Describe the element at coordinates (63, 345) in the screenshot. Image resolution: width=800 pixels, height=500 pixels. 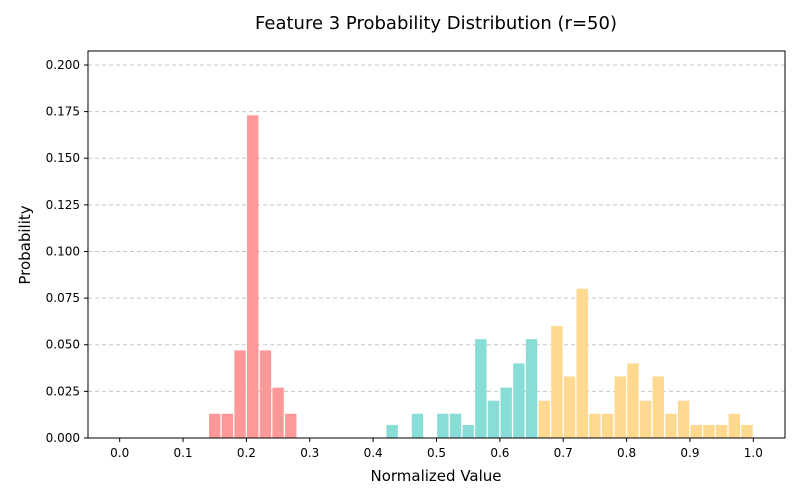
I see `y-tick-label: 0.050` at that location.